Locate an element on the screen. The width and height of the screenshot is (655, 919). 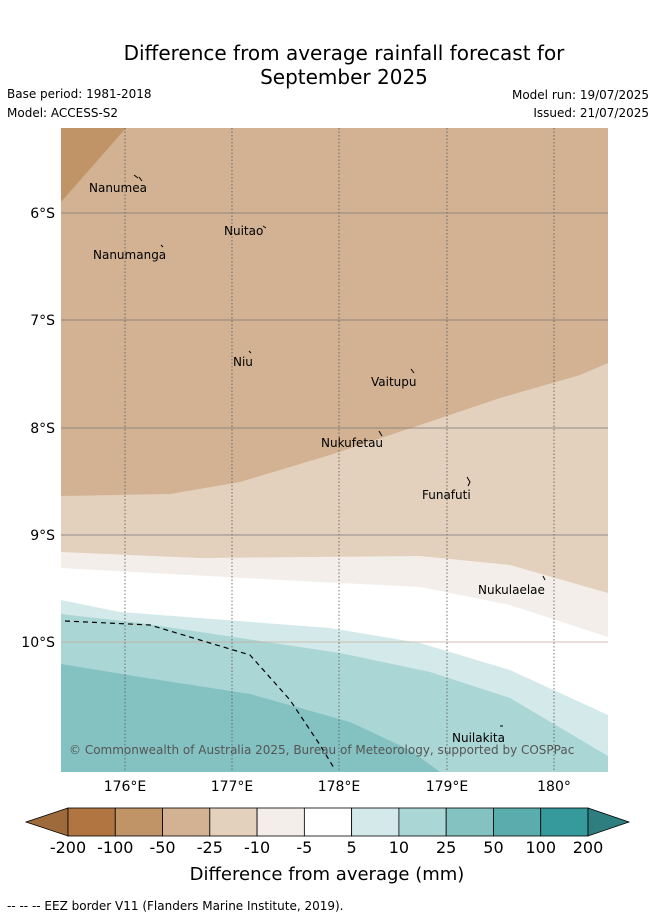
base-period: Base period: 1981-2018 is located at coordinates (79, 94).